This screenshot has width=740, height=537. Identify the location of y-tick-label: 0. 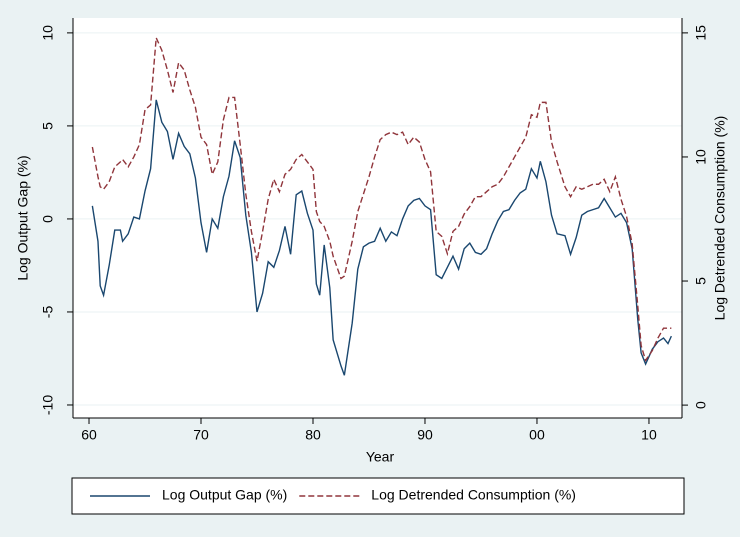
(48, 219).